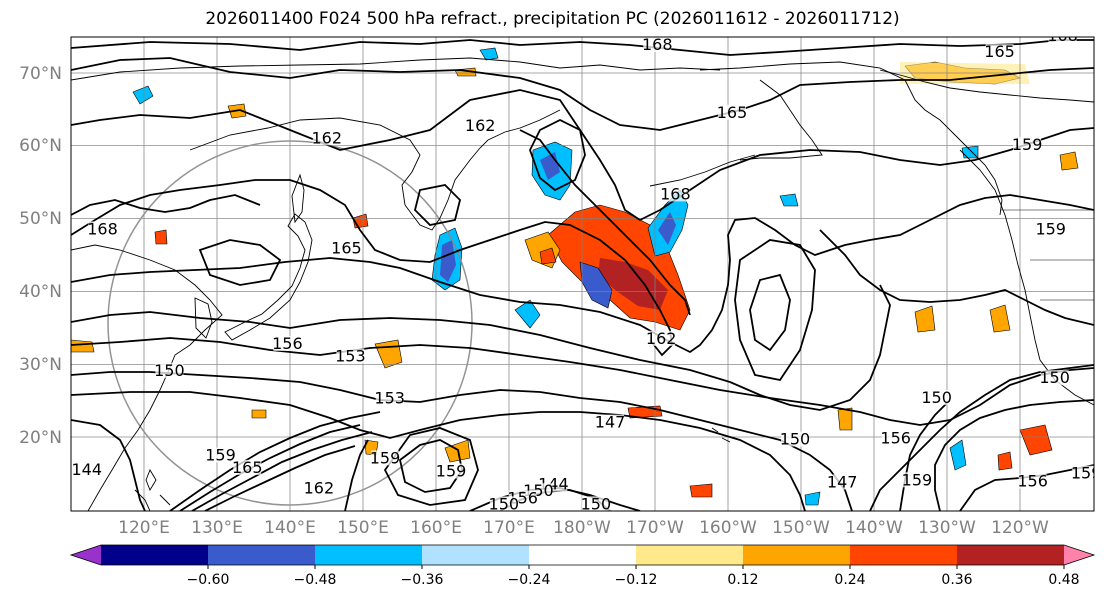  I want to click on coast-alaska, so click(851, 138).